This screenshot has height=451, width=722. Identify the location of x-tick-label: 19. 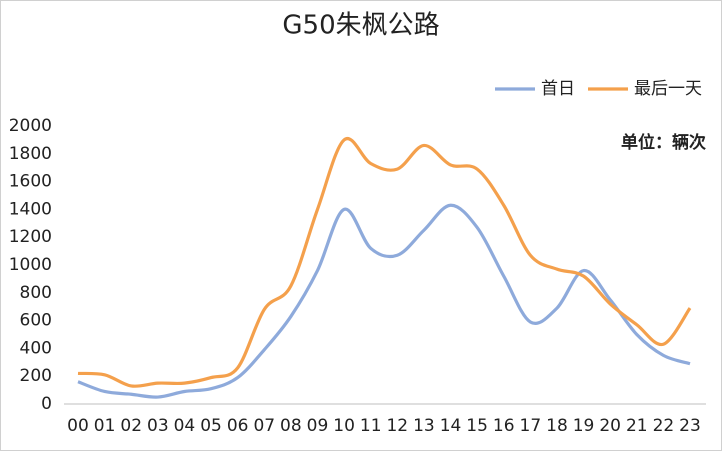
(584, 426).